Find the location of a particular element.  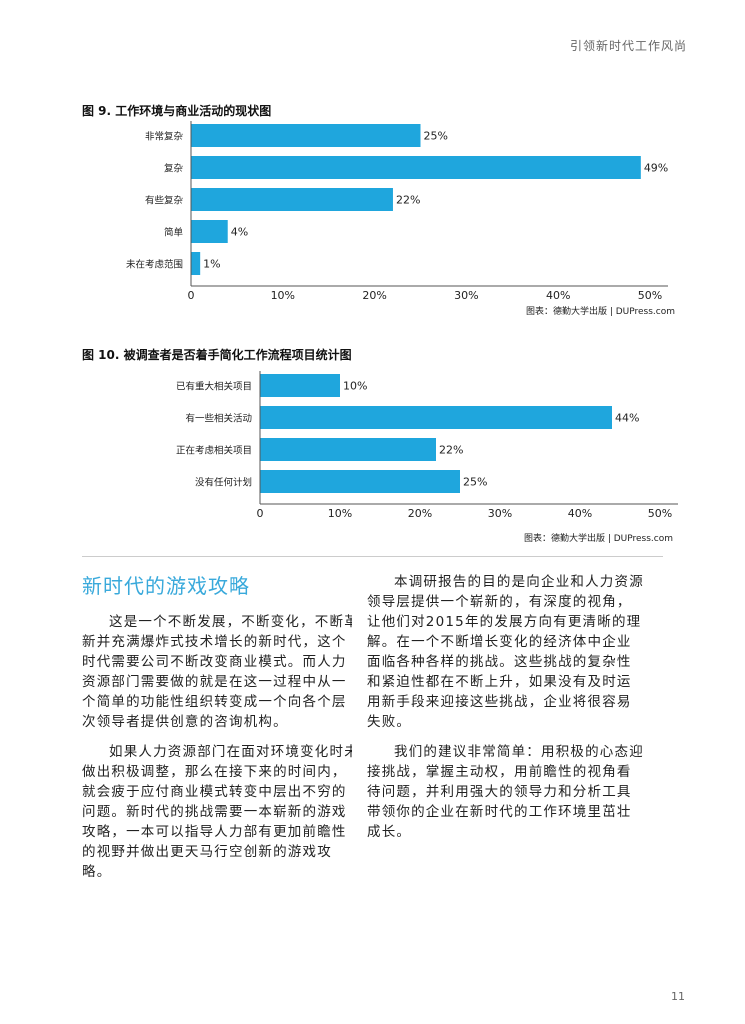

text-line: 就会疲于应付商业模式转变中层出不穷的 is located at coordinates (214, 792).